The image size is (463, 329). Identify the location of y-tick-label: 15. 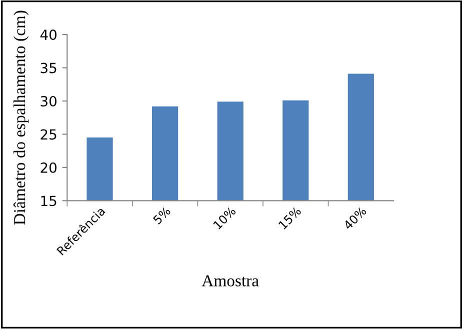
(48, 201).